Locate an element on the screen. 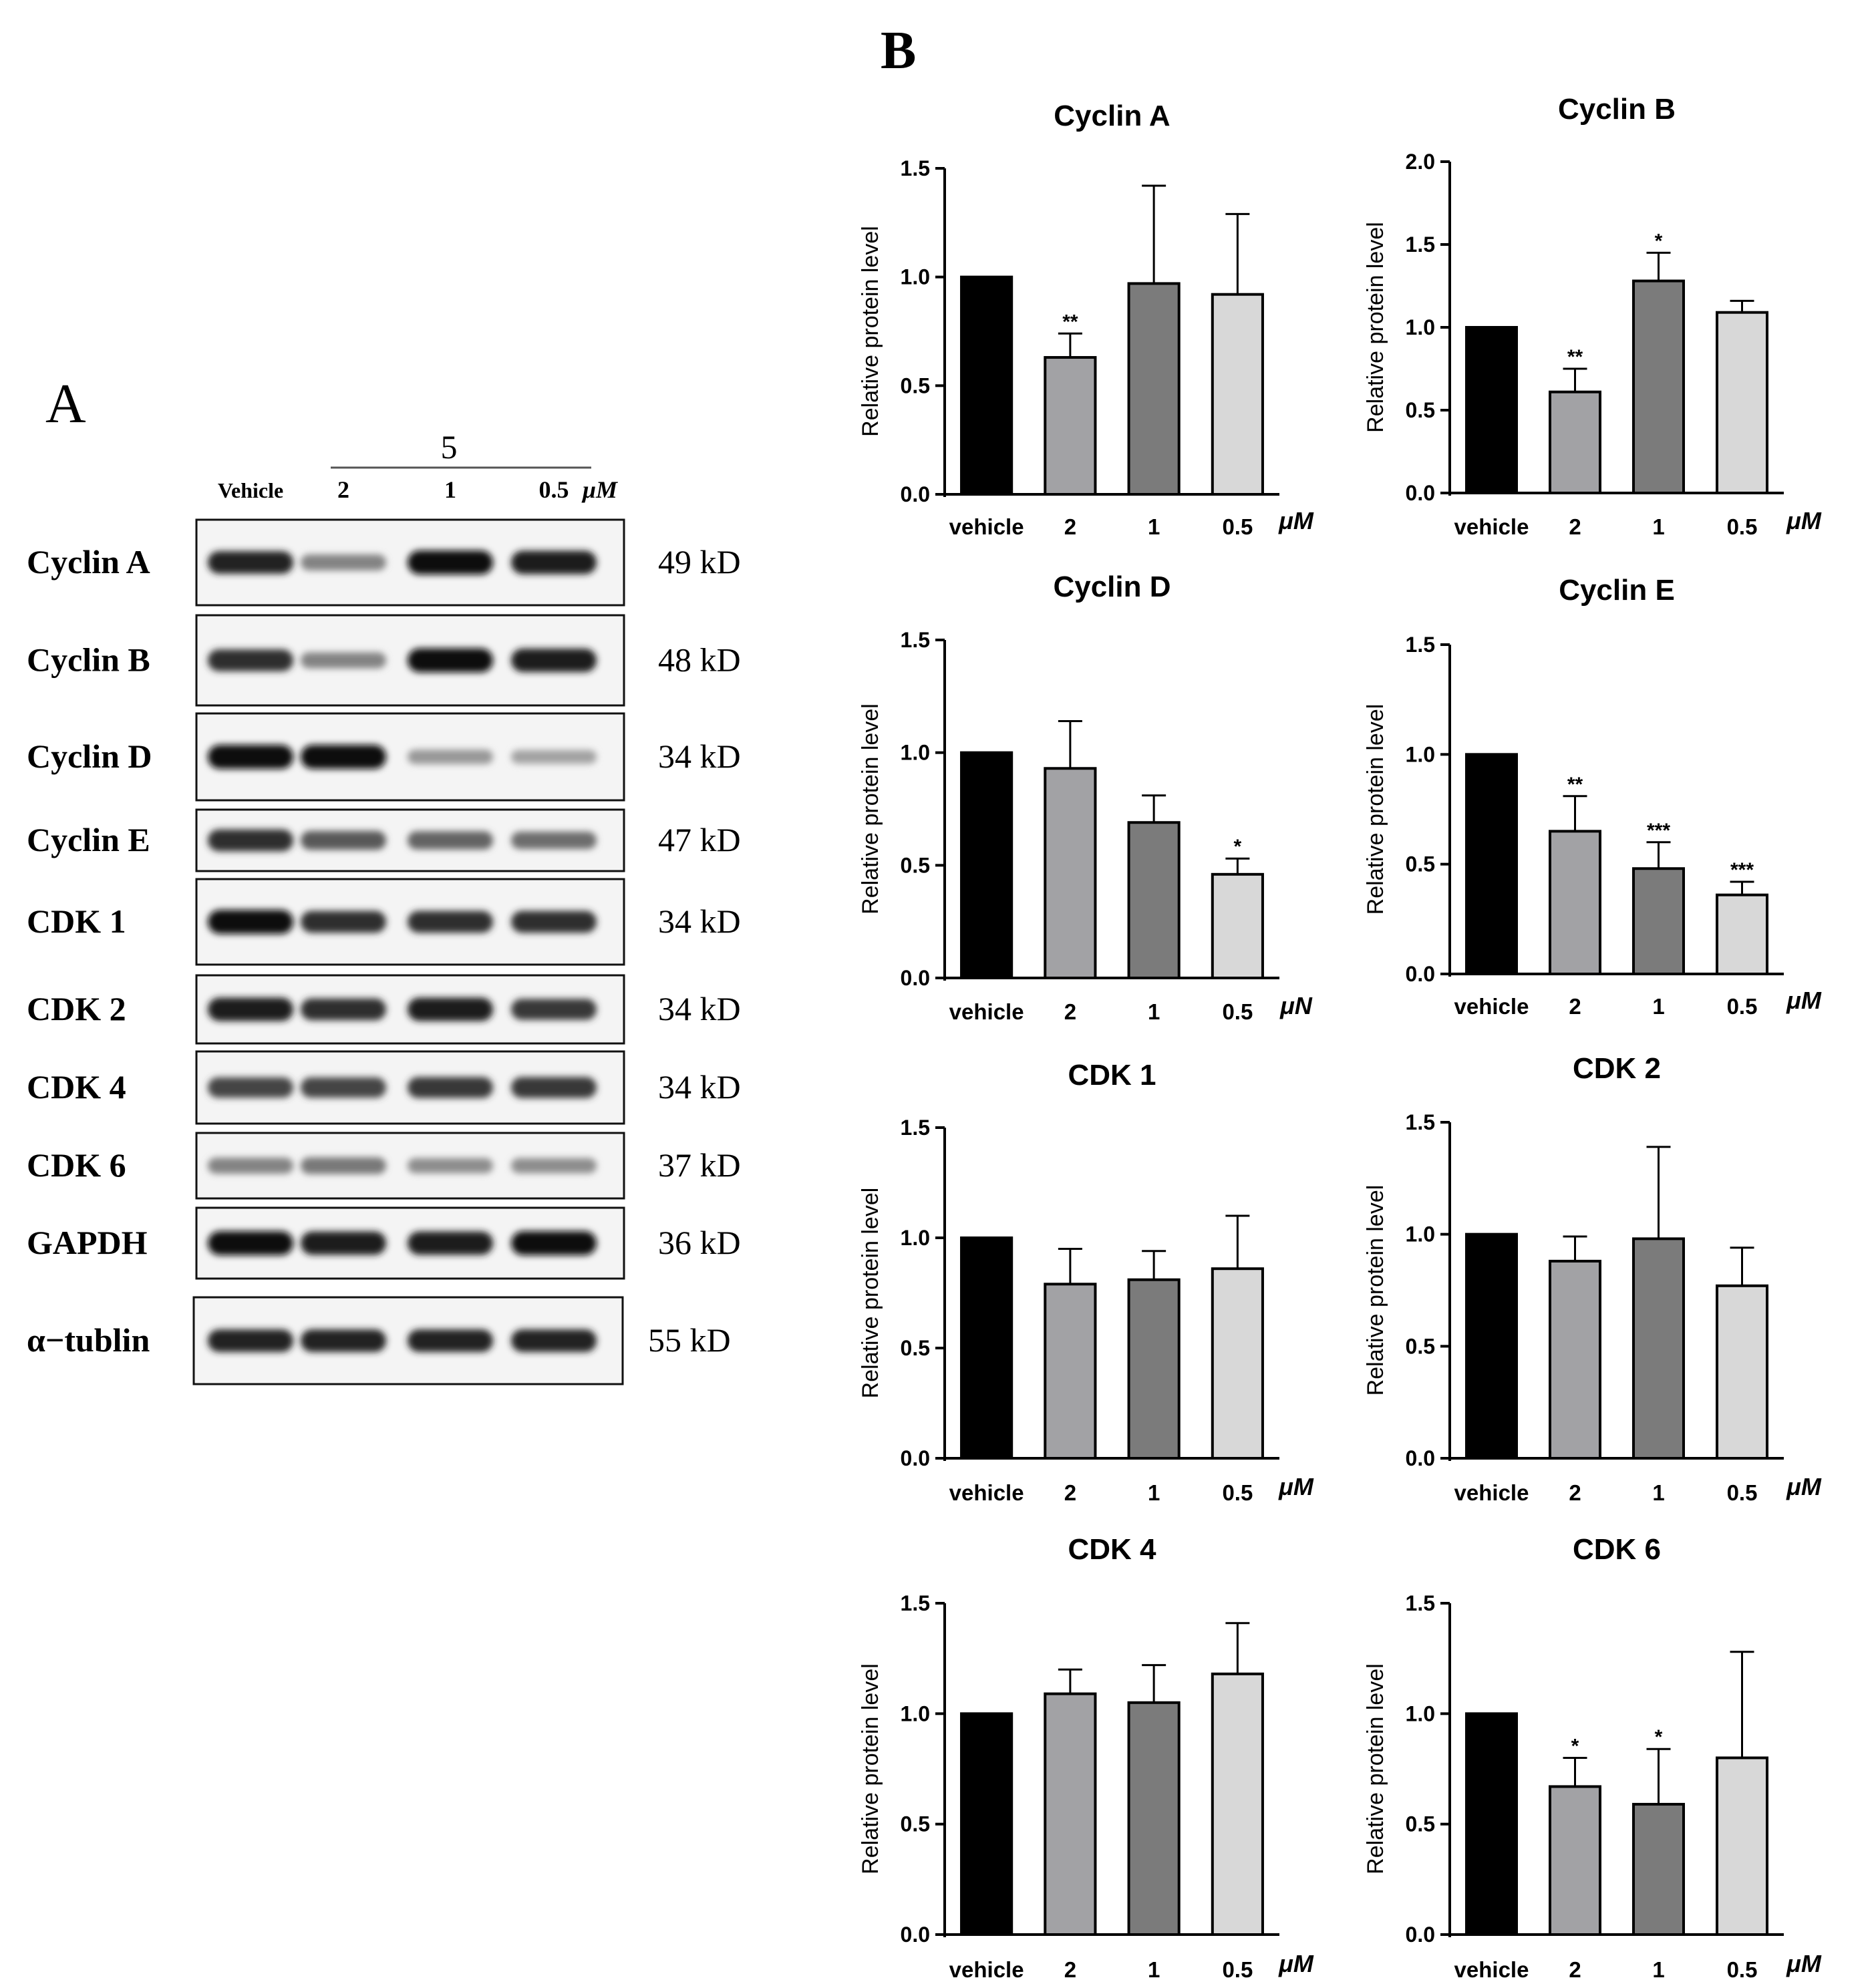 Image resolution: width=1872 pixels, height=1988 pixels. panel-b-label: B is located at coordinates (899, 50).